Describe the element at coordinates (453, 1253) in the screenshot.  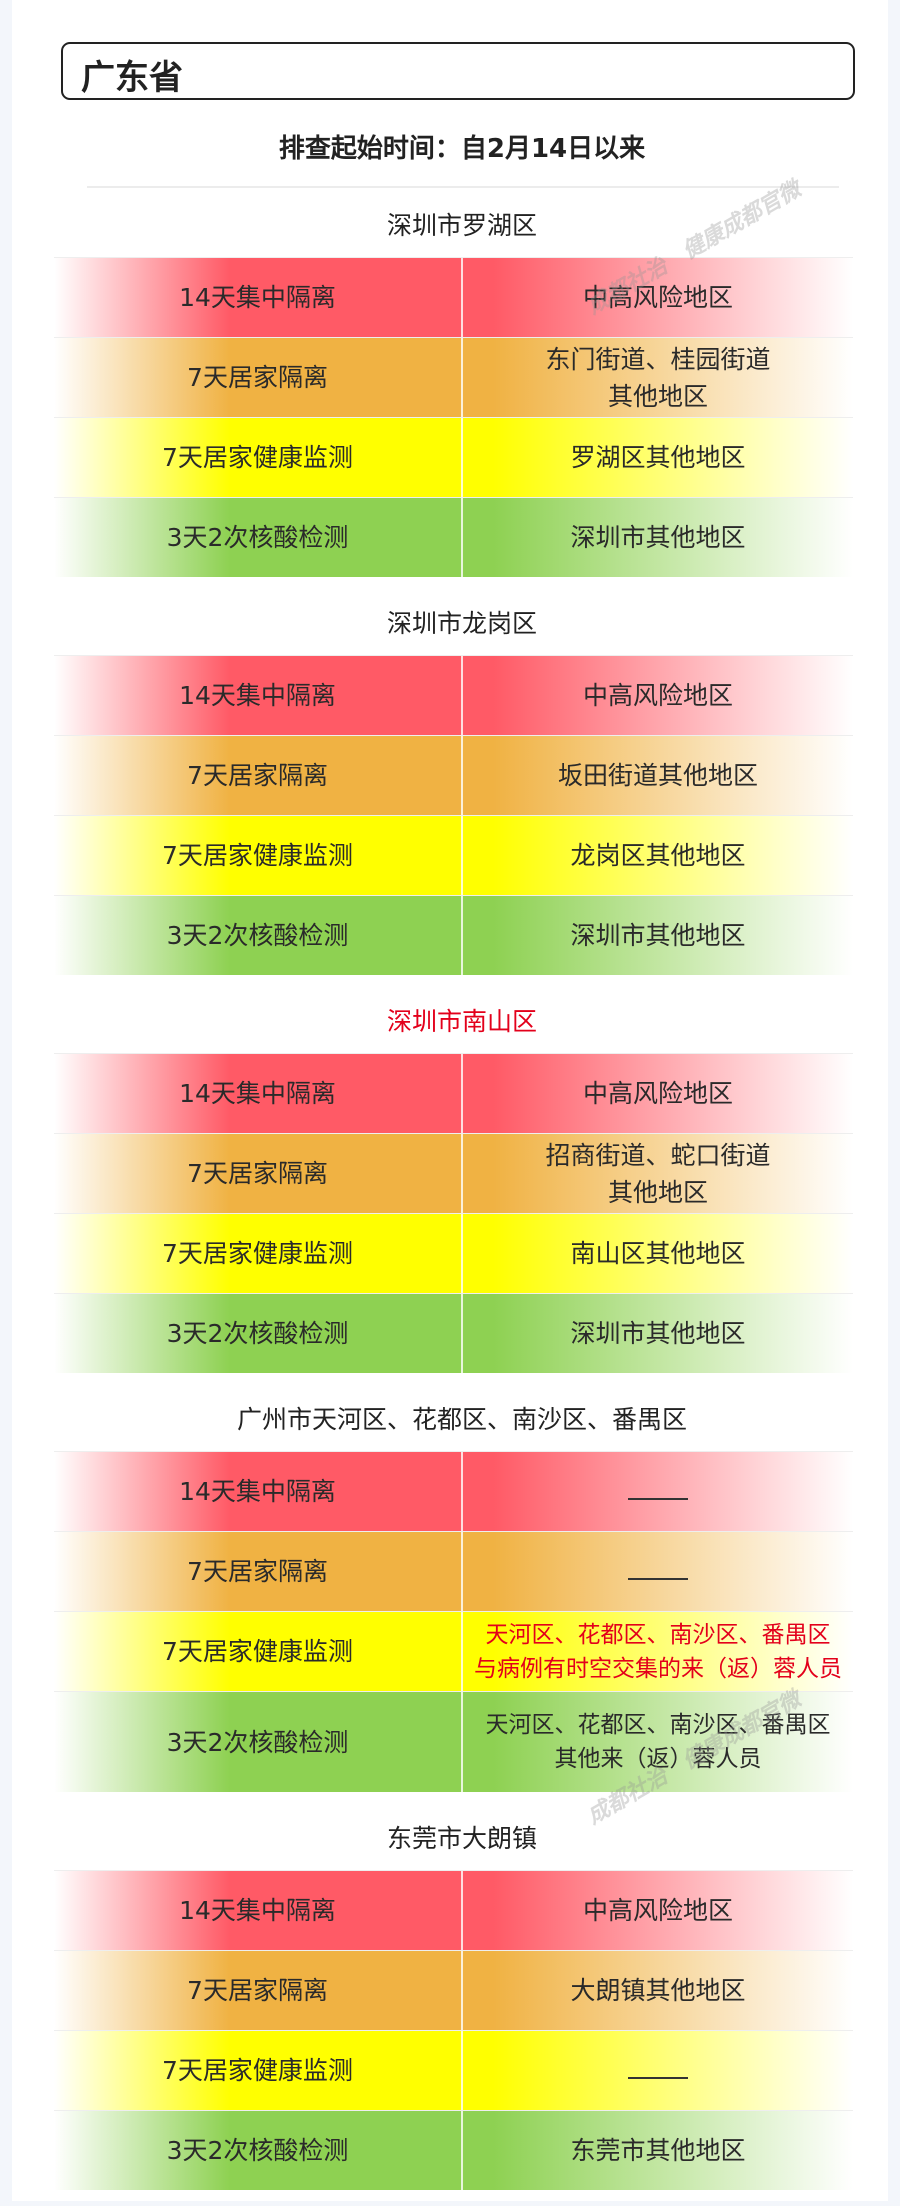
I see `table-row: 7天居家健康监测 南山区其他地区` at that location.